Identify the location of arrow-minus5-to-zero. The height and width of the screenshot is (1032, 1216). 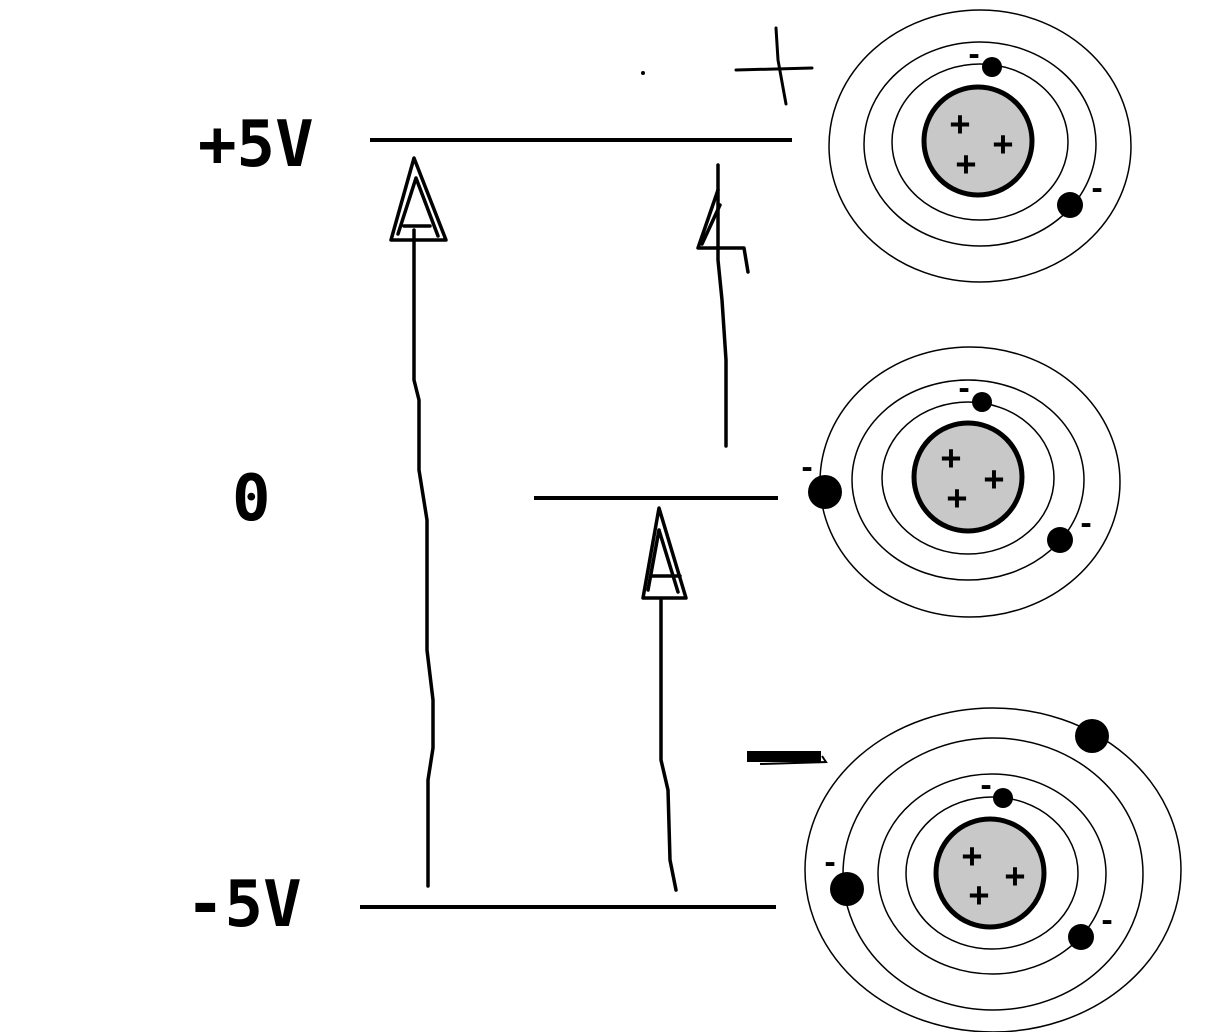
(664, 699).